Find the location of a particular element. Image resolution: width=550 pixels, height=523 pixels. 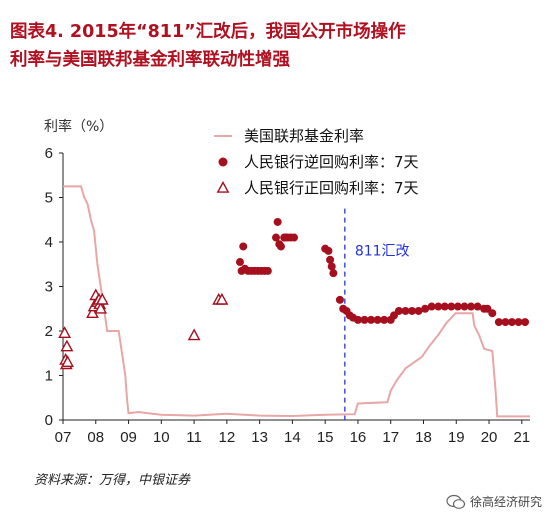

y-tick-label: 3 is located at coordinates (49, 287).